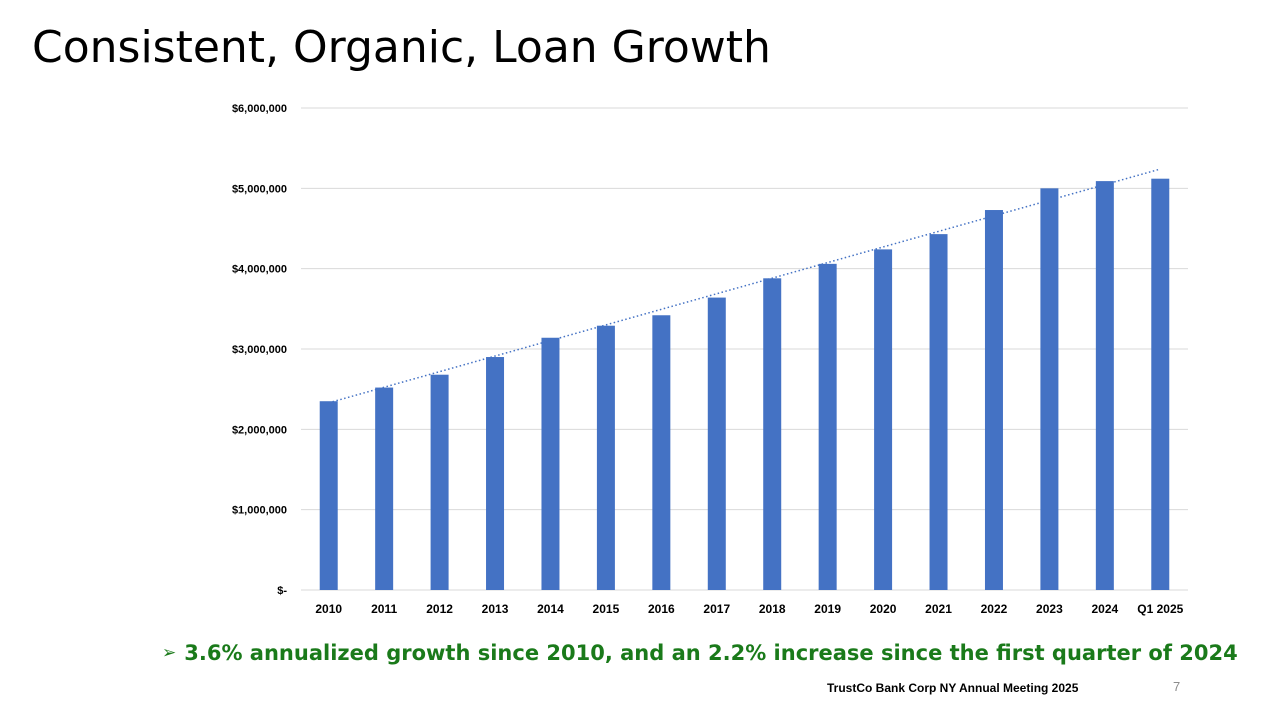 The image size is (1280, 720). I want to click on y-tick-label: $-, so click(282, 591).